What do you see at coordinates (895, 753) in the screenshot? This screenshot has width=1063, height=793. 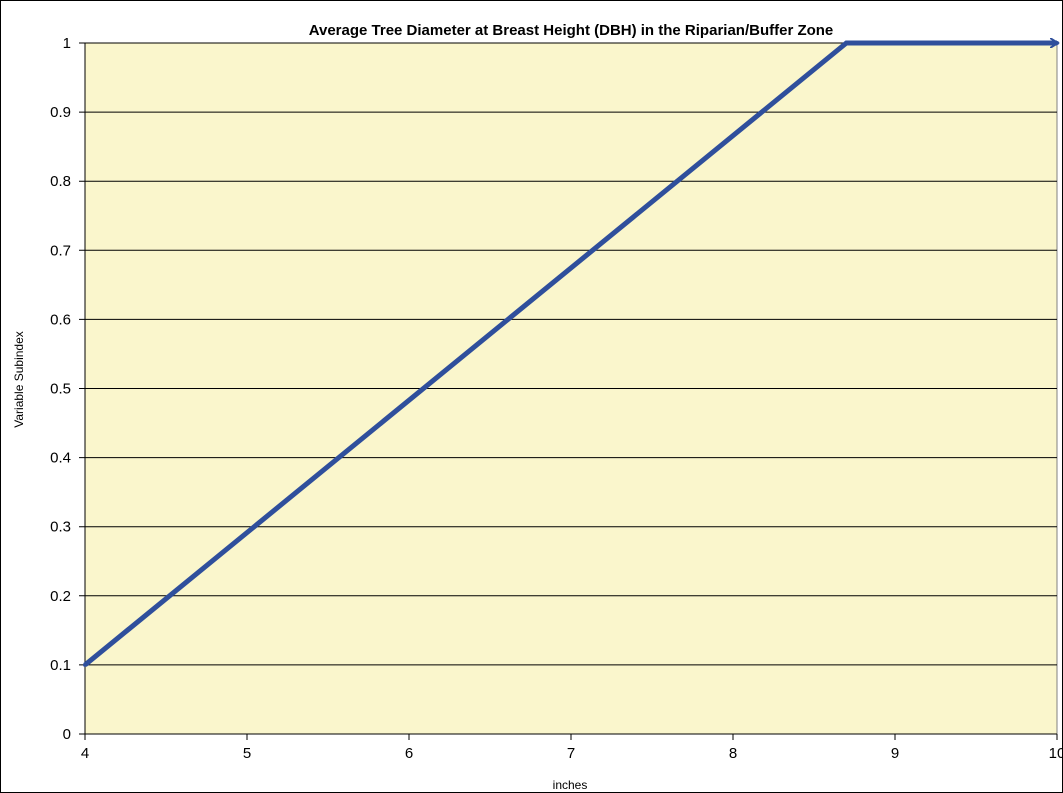 I see `x-tick-label: 9` at bounding box center [895, 753].